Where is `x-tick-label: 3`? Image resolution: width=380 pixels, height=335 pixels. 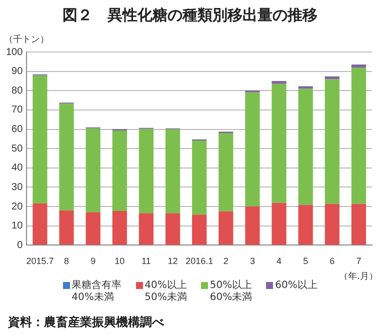
x-tick-label: 3 is located at coordinates (252, 261).